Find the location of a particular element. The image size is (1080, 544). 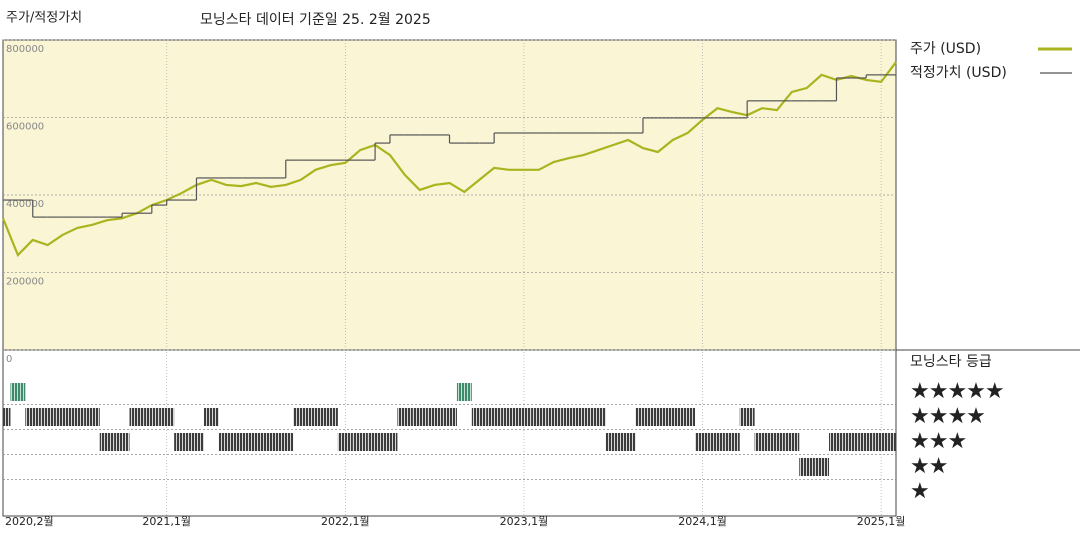

x-tick-label: 2021,1월 is located at coordinates (166, 521).